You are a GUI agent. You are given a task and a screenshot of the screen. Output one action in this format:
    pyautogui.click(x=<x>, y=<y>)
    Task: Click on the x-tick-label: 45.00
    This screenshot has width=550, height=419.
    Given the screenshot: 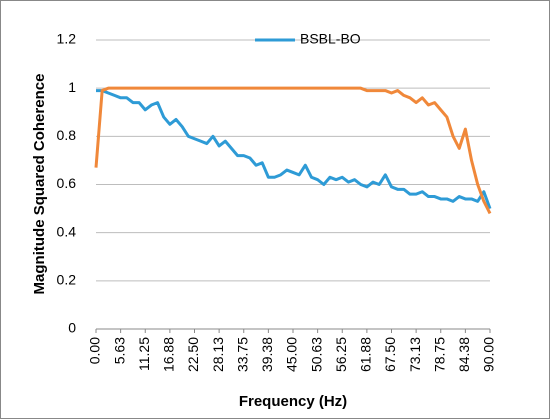 What is the action you would take?
    pyautogui.click(x=292, y=354)
    